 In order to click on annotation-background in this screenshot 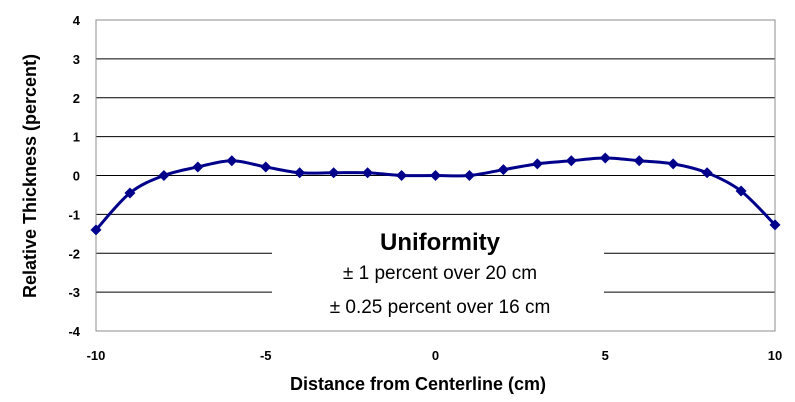, I will do `click(438, 275)`.